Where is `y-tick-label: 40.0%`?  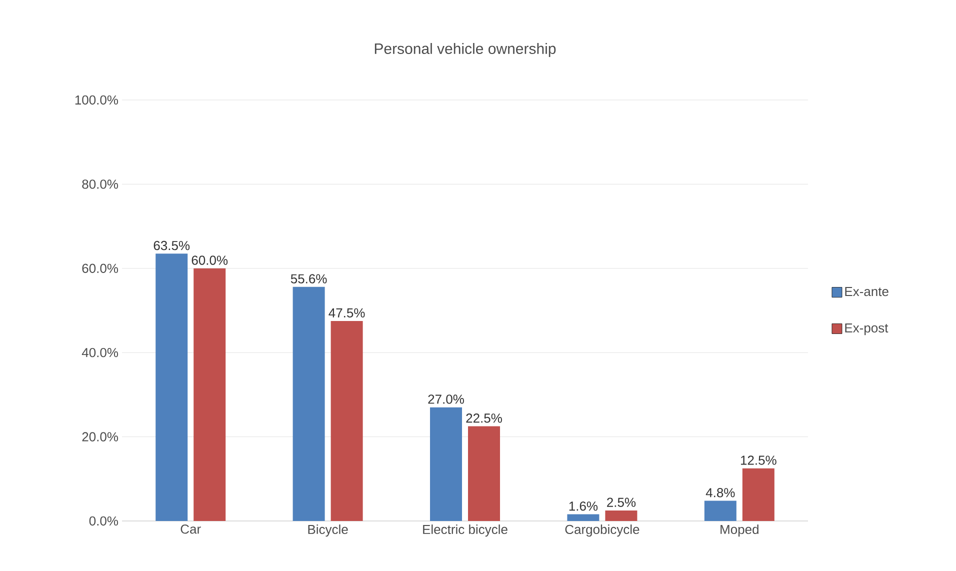
y-tick-label: 40.0% is located at coordinates (100, 353).